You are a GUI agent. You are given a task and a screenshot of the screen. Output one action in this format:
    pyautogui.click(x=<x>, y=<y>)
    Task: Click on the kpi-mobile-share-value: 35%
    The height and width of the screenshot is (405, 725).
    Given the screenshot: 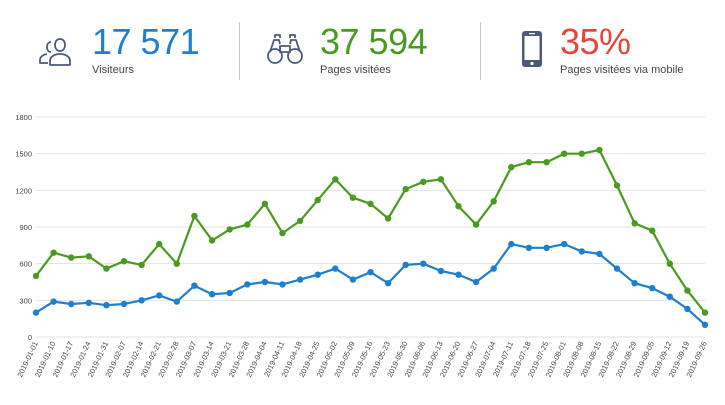 What is the action you would take?
    pyautogui.click(x=595, y=41)
    